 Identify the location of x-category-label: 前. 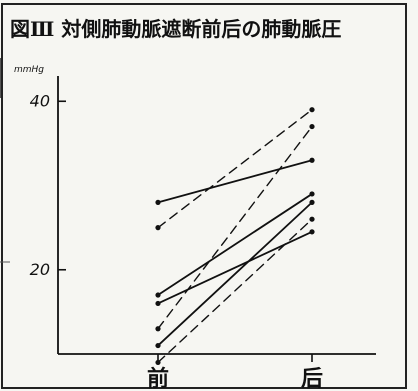
(158, 378).